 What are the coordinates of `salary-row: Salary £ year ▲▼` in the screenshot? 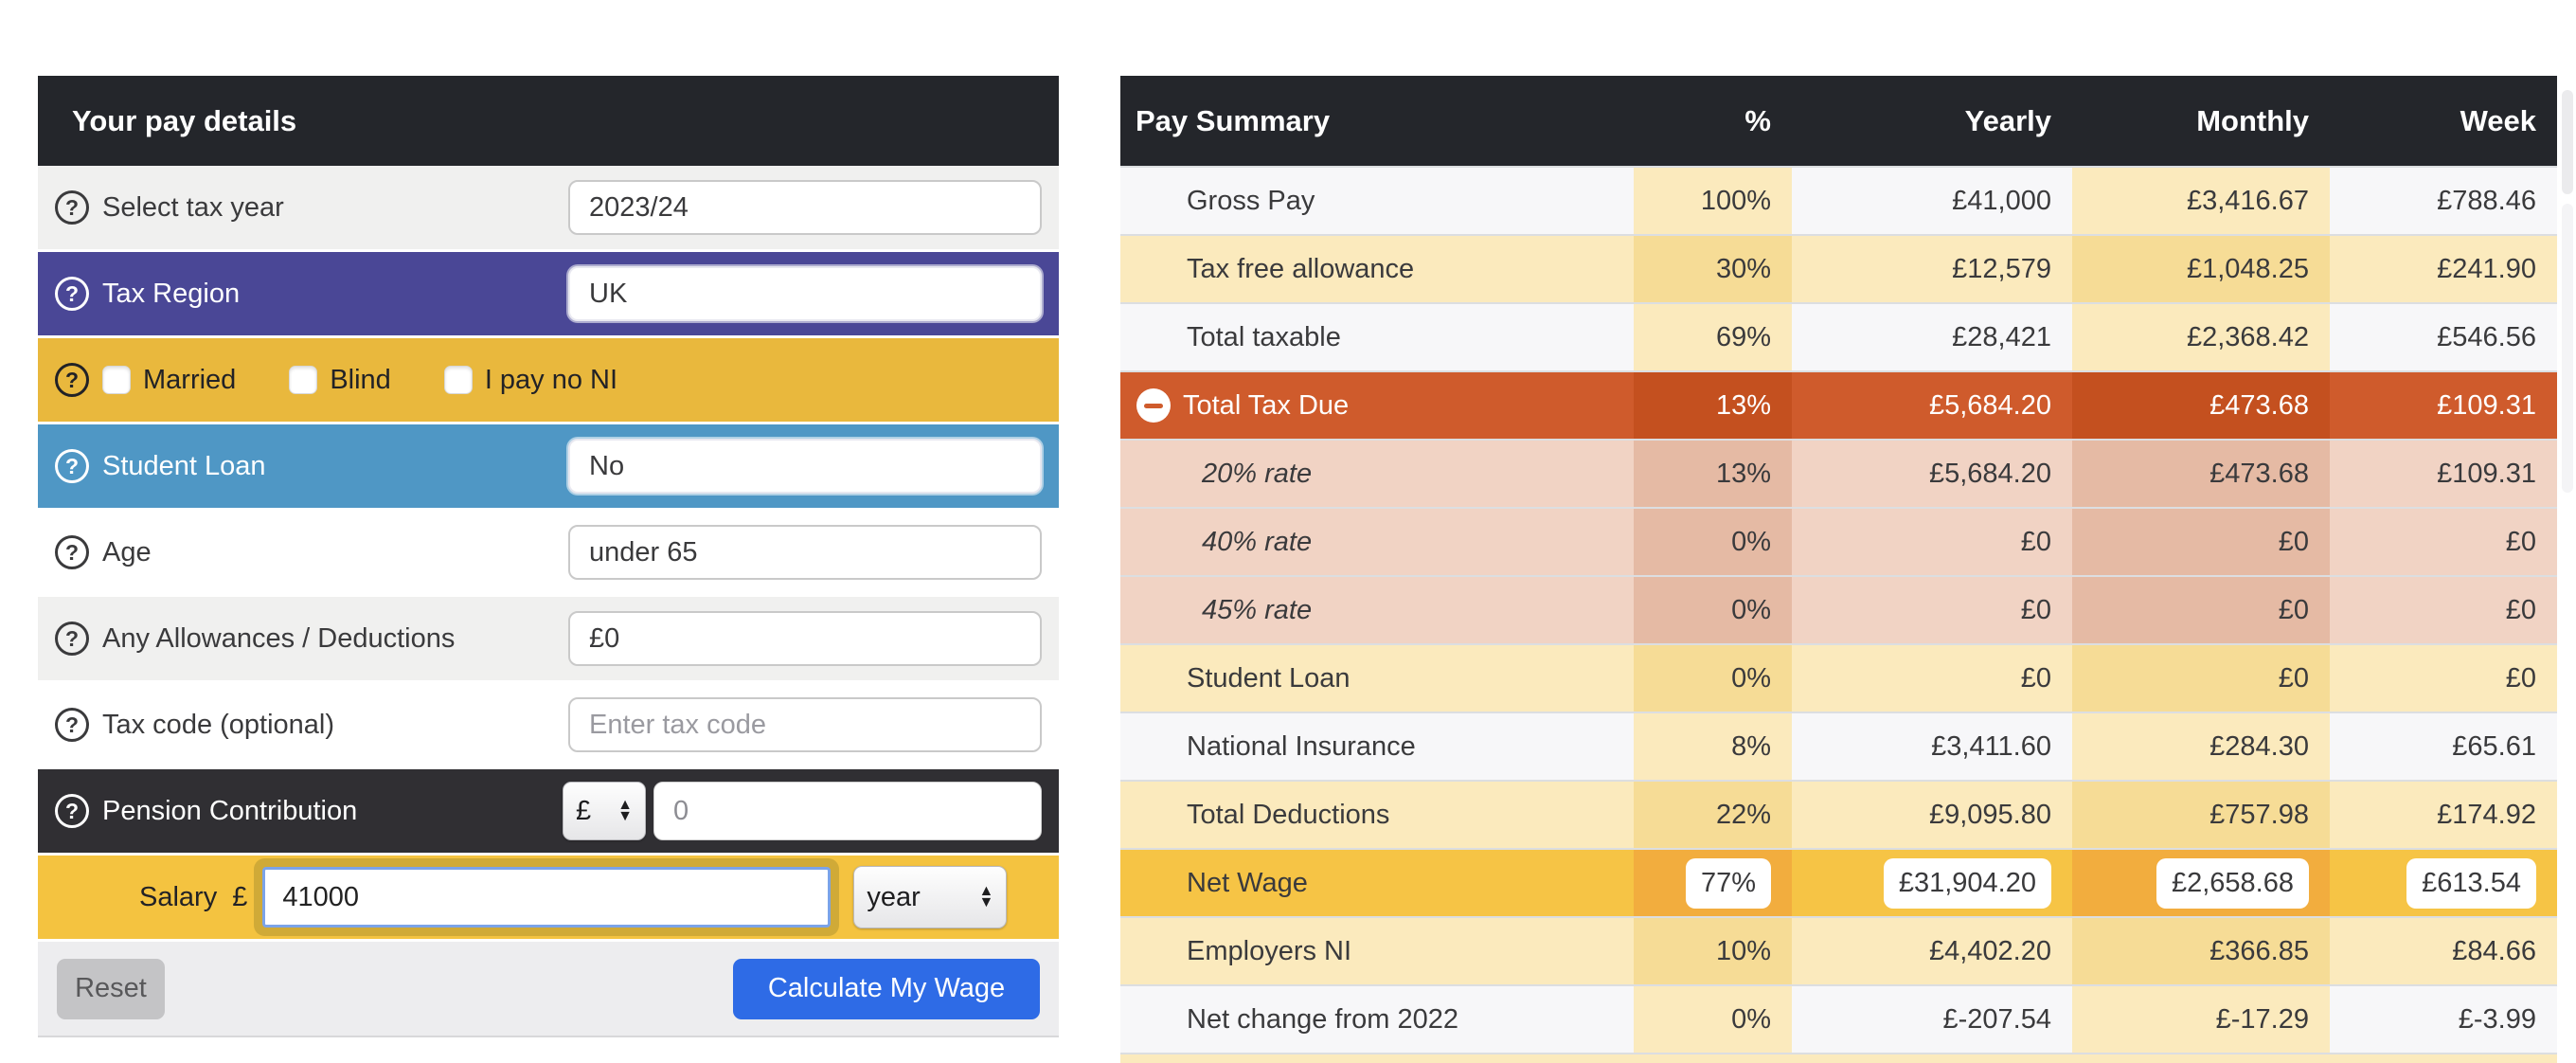 It's located at (548, 899).